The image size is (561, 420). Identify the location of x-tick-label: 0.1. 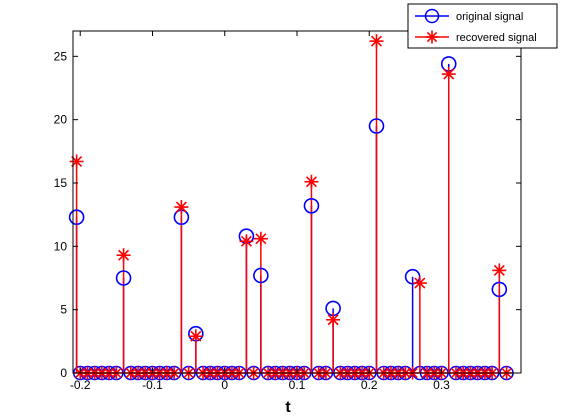
(297, 385).